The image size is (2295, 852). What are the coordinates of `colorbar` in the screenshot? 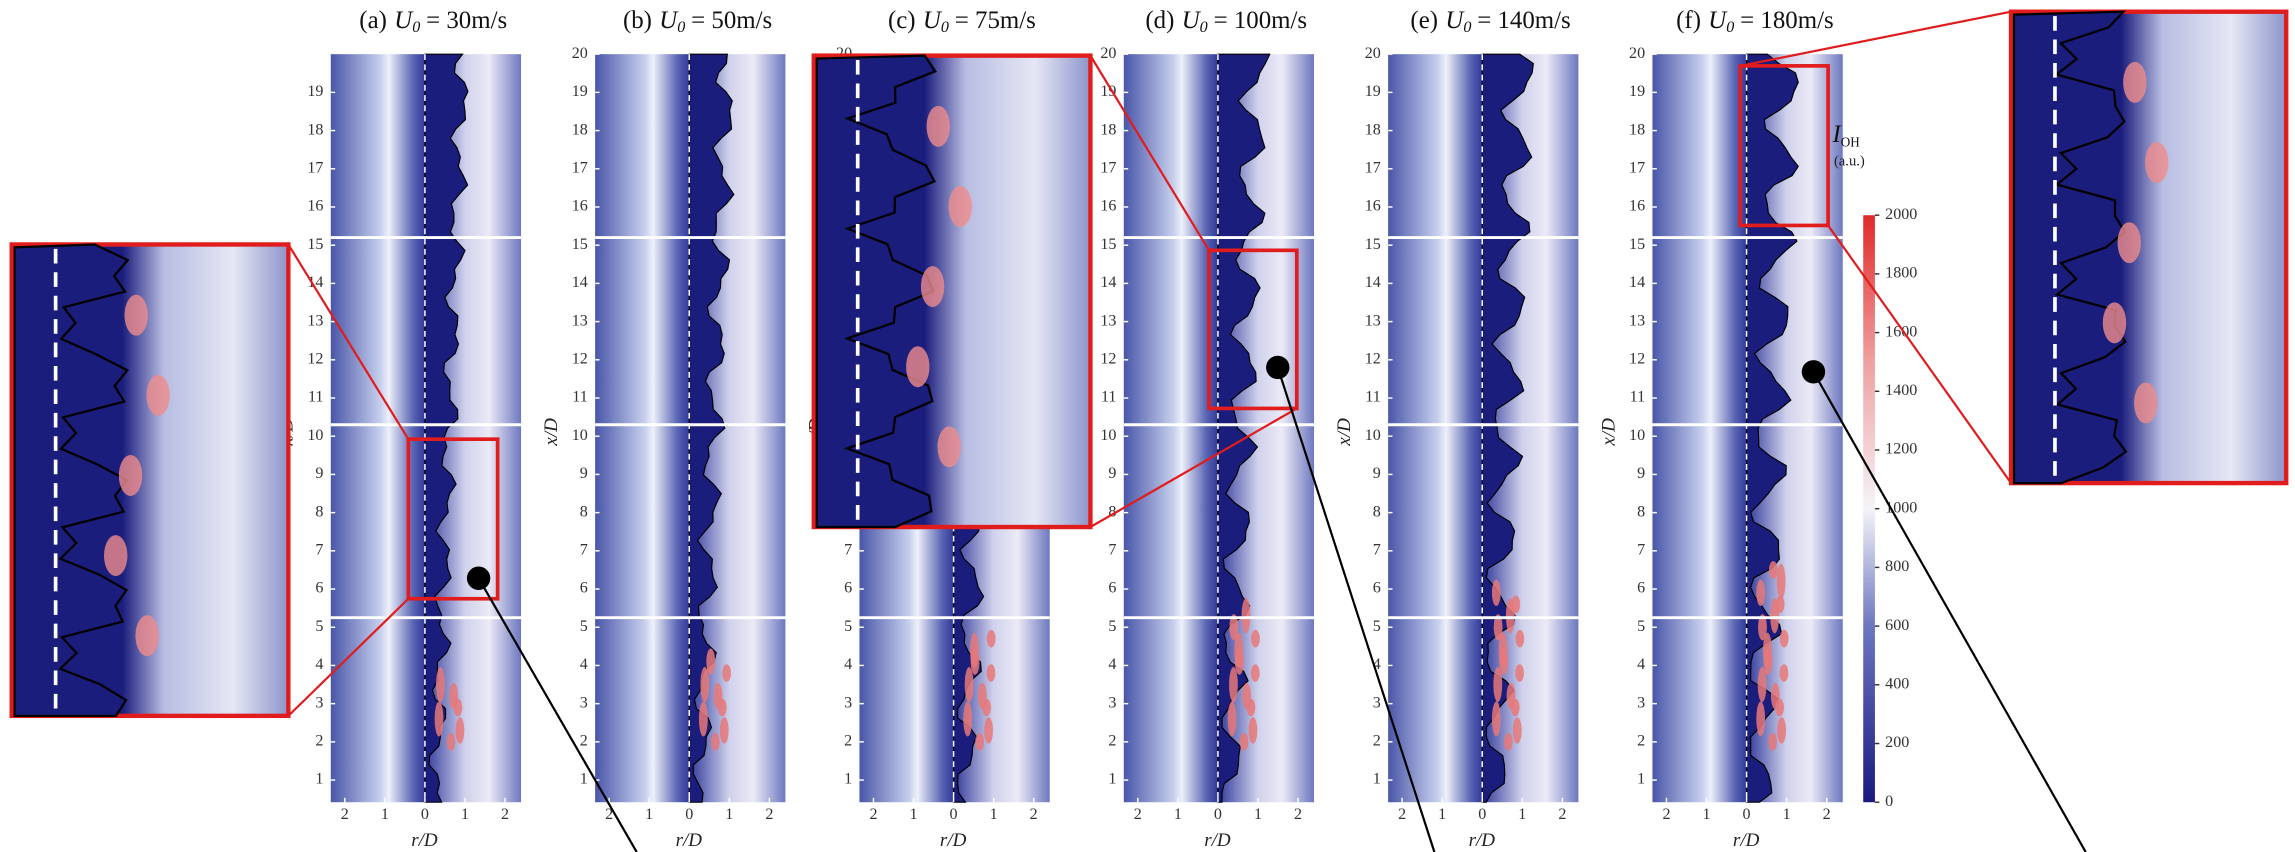 It's located at (1869, 509).